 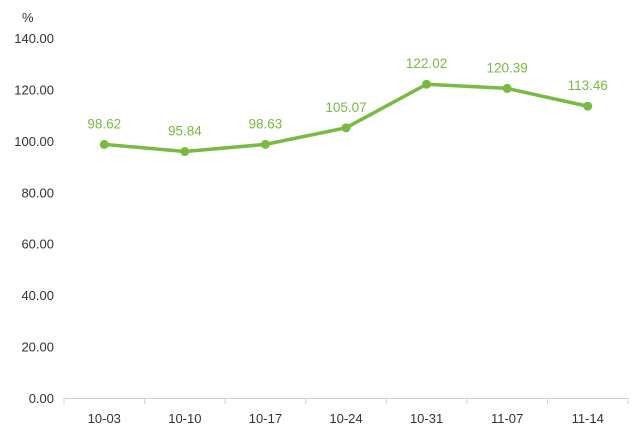 I want to click on x-tick-label: 10-31, so click(x=426, y=418).